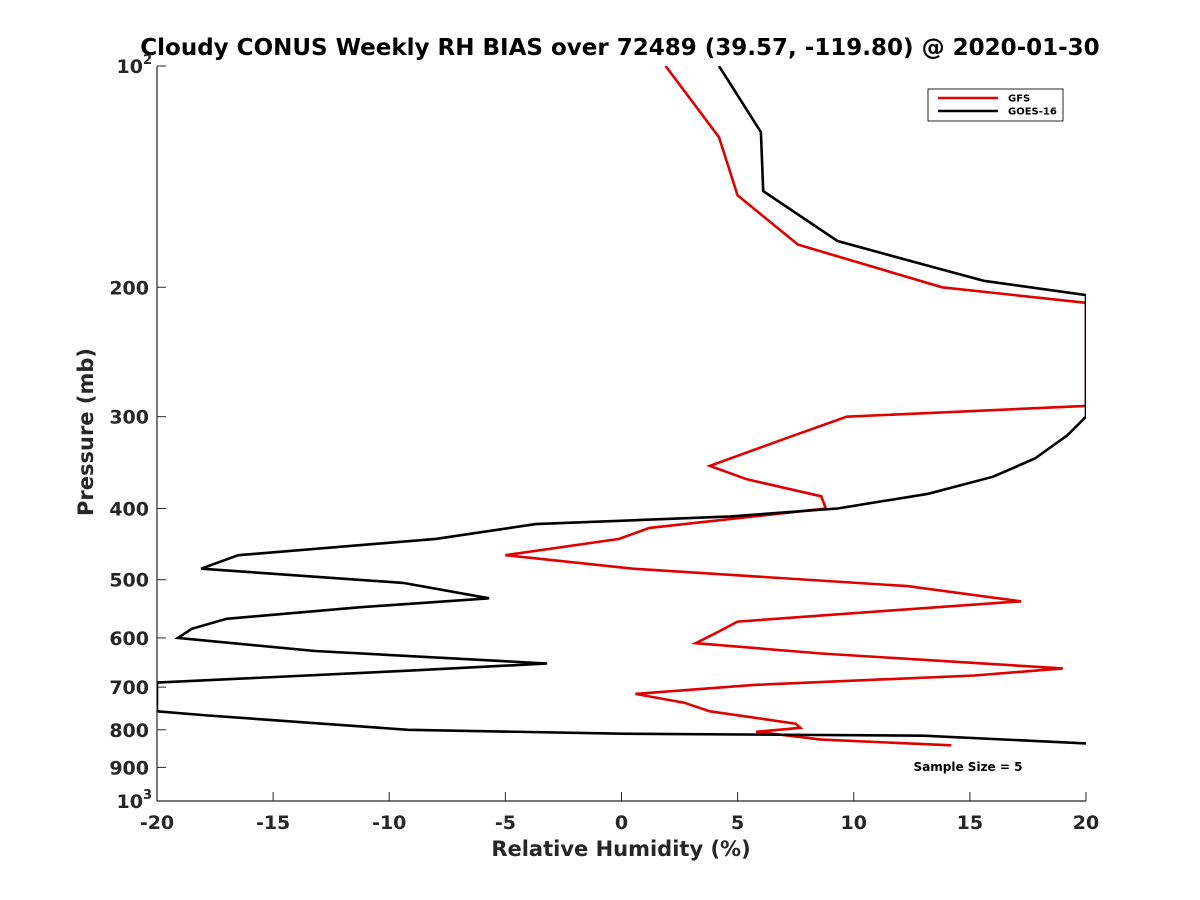  I want to click on x-tick-label: 15, so click(970, 823).